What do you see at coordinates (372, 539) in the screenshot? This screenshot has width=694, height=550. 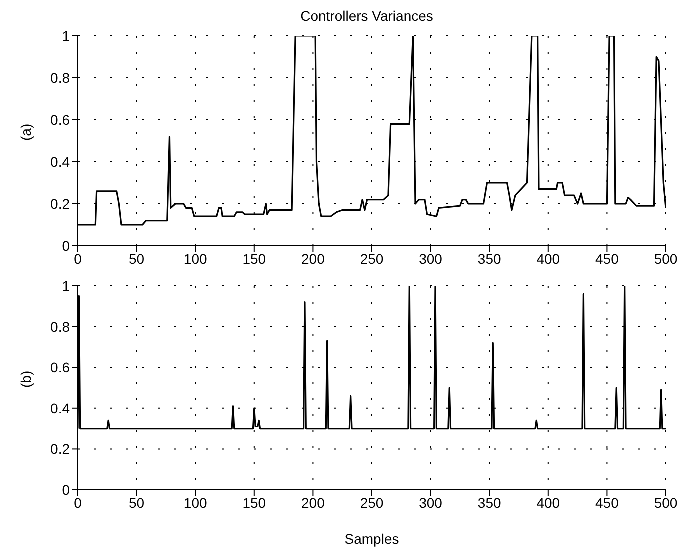 I see `x-axis-title: Samples` at bounding box center [372, 539].